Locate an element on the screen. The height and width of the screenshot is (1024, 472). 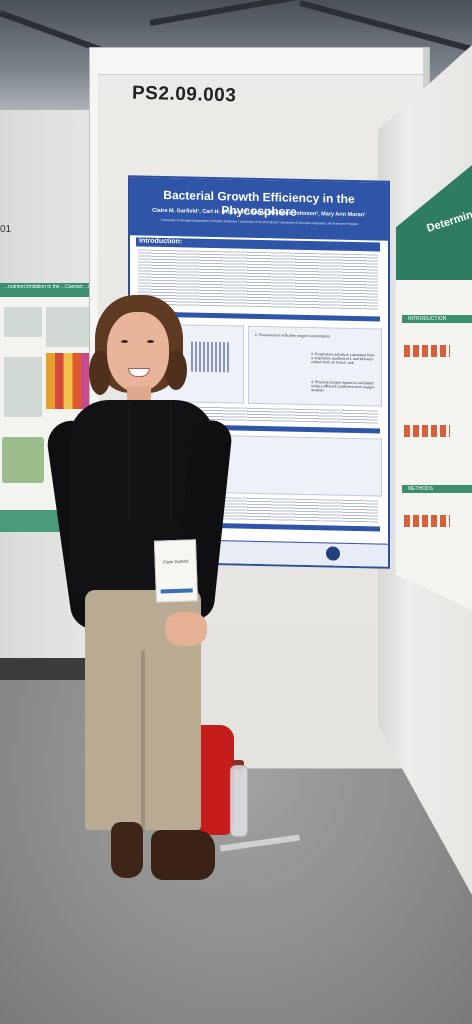
poster-intro-heading: Introduction: is located at coordinates (161, 241).